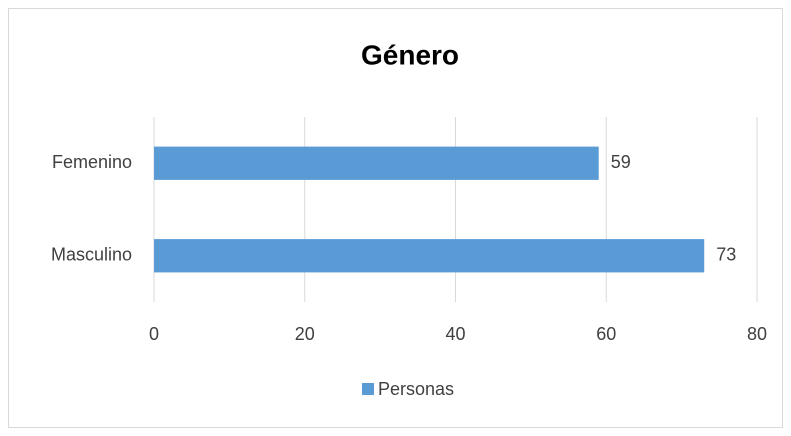 The width and height of the screenshot is (791, 436). Describe the element at coordinates (455, 334) in the screenshot. I see `x-tick-label: 40` at that location.